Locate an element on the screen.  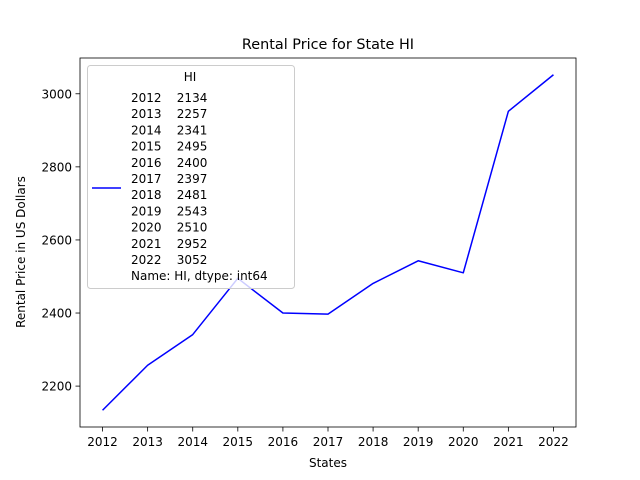
x-tick-label: 2013 is located at coordinates (147, 442).